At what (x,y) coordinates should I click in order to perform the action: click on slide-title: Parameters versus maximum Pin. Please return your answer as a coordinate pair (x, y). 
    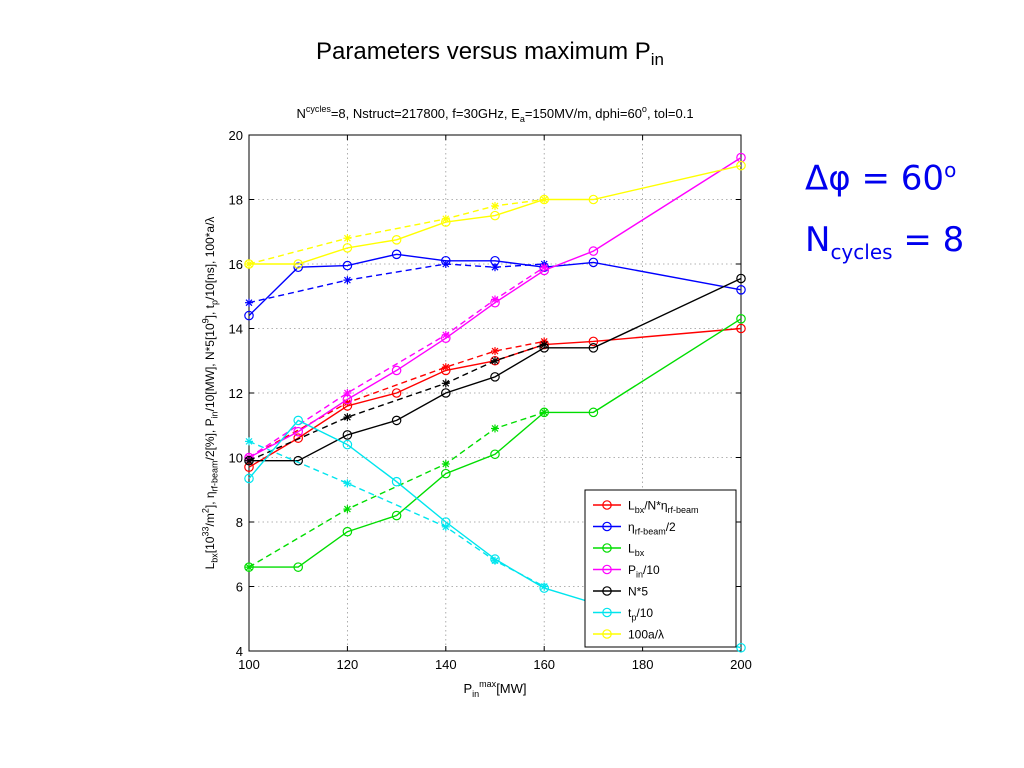
    Looking at the image, I should click on (490, 53).